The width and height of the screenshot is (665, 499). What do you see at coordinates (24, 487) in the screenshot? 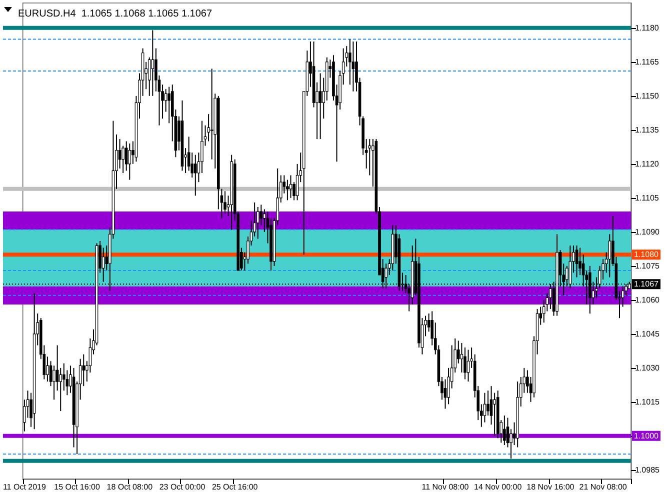
I see `x-tick-label: 11 Oct 2019` at bounding box center [24, 487].